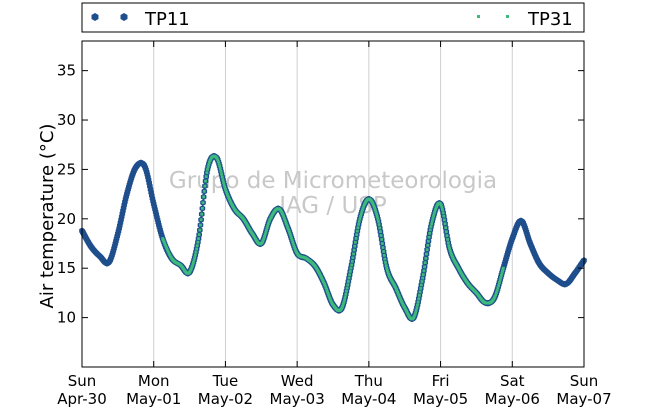  What do you see at coordinates (66, 120) in the screenshot?
I see `y-tick-label: 30` at bounding box center [66, 120].